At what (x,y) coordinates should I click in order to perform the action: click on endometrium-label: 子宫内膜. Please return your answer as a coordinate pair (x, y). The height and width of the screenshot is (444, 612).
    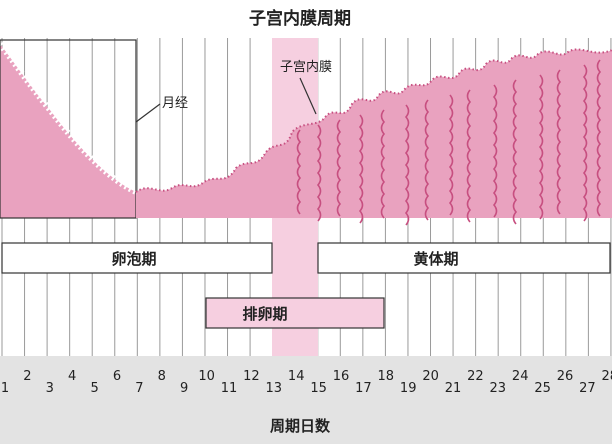
    Looking at the image, I should click on (306, 67).